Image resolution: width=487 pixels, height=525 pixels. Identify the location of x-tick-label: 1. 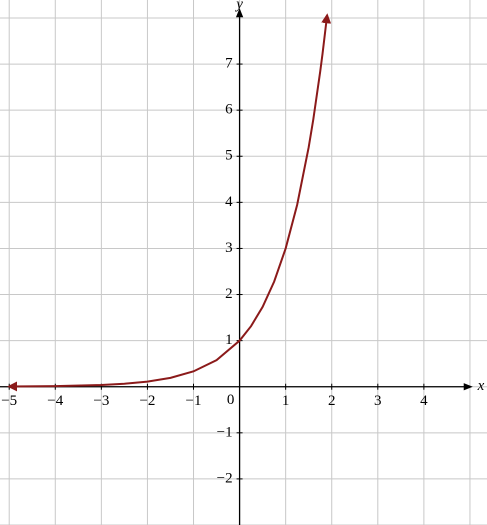
(286, 401).